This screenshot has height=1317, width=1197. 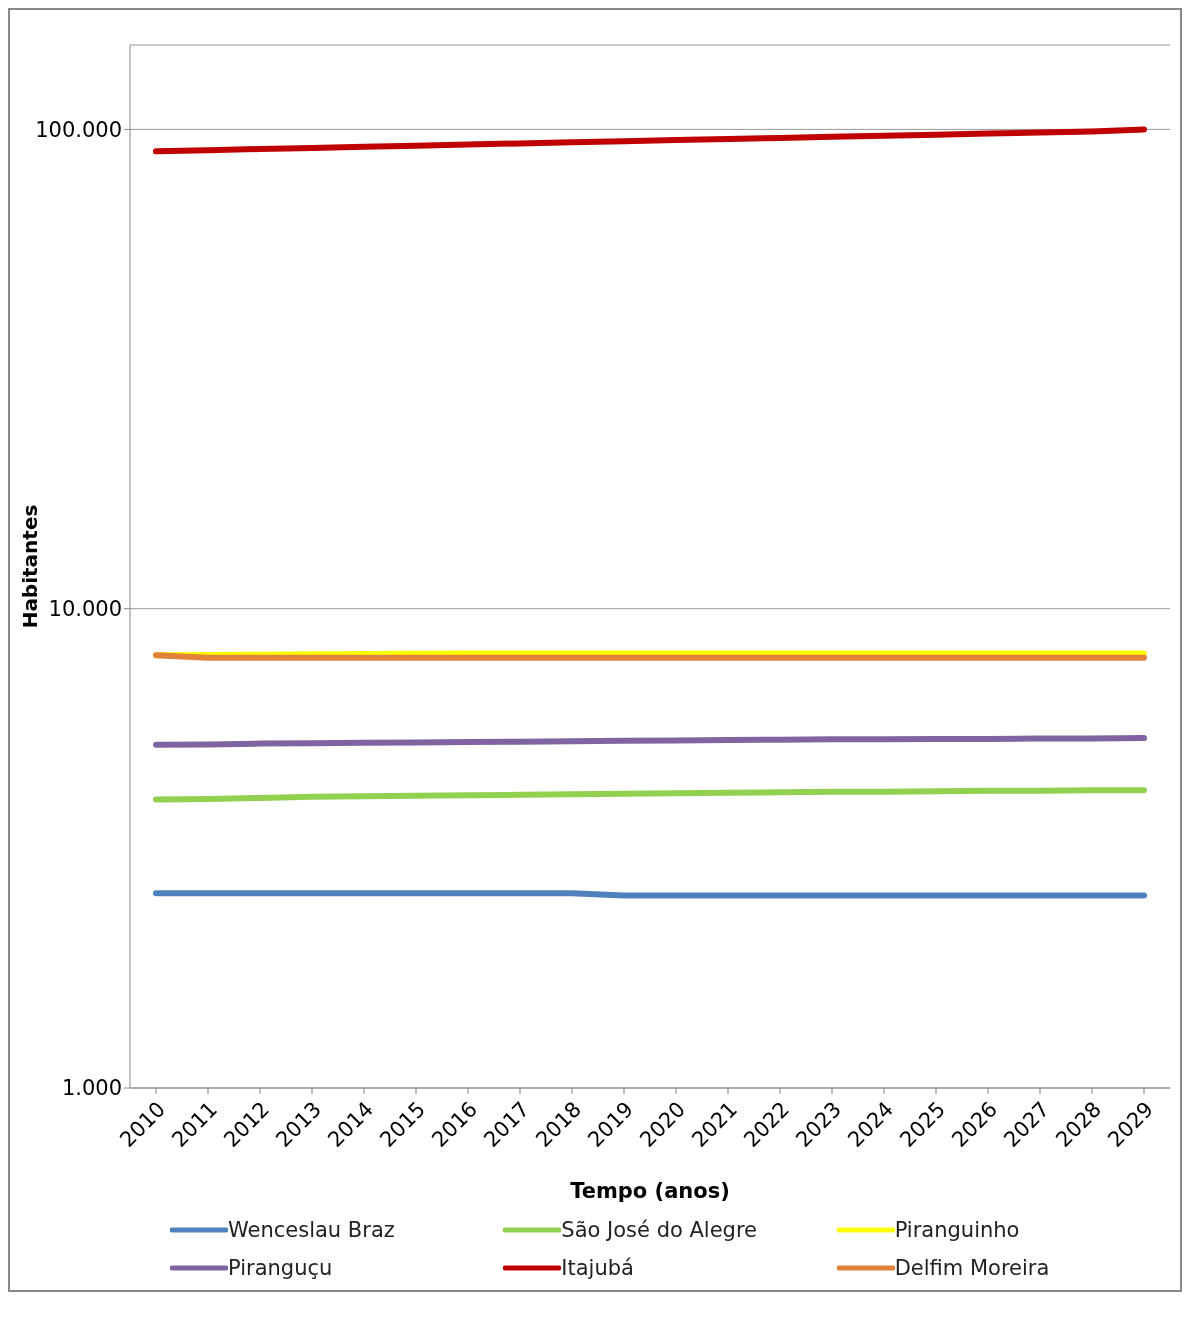 I want to click on y-tick-label: 100.000, so click(x=78, y=129).